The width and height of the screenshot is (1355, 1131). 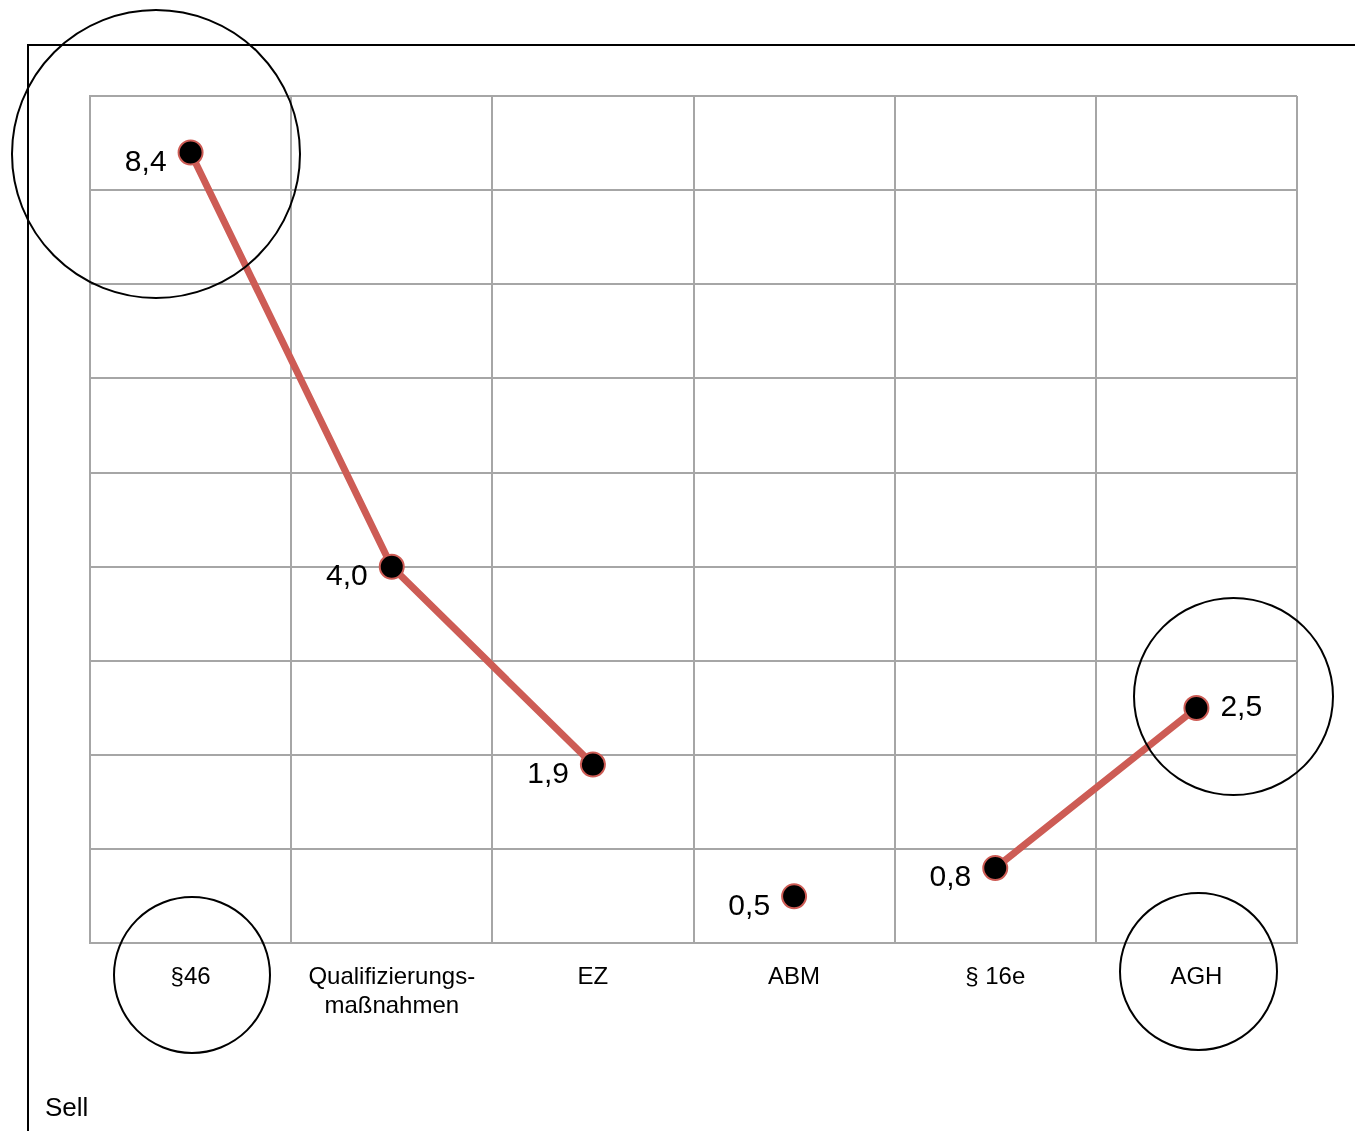 I want to click on x-tick-label: ABM, so click(x=794, y=976).